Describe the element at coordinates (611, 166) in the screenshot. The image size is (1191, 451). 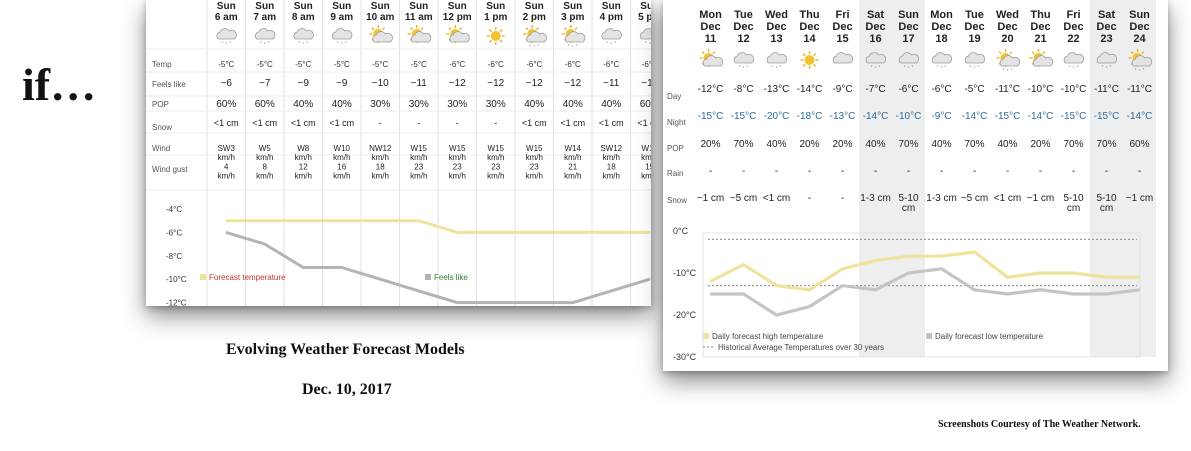
I see `hour-wind: 18` at that location.